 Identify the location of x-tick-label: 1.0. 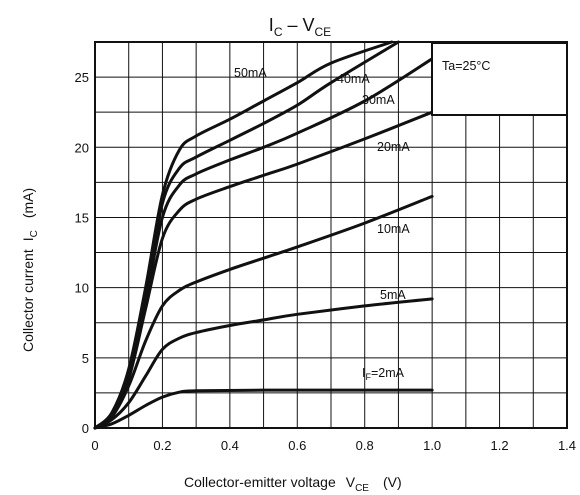
(432, 445).